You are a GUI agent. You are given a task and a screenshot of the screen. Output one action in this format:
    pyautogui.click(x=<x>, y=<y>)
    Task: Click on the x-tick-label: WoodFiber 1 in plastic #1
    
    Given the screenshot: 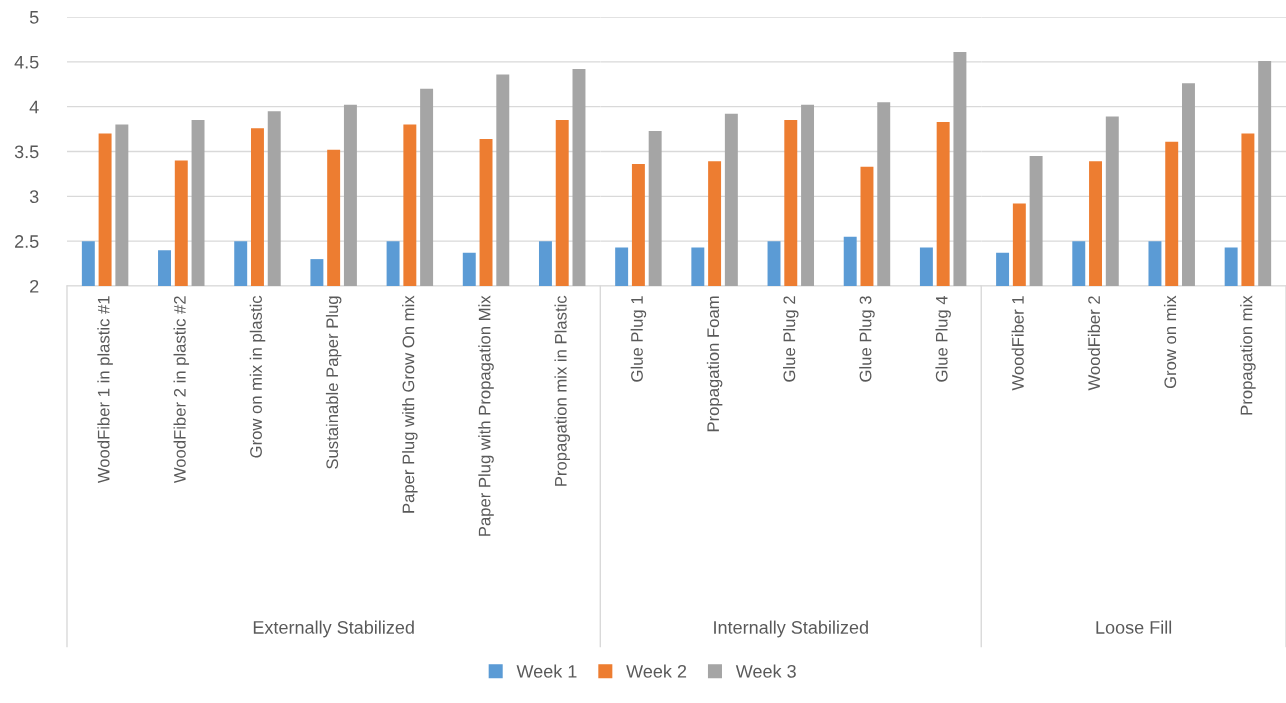 What is the action you would take?
    pyautogui.click(x=105, y=390)
    